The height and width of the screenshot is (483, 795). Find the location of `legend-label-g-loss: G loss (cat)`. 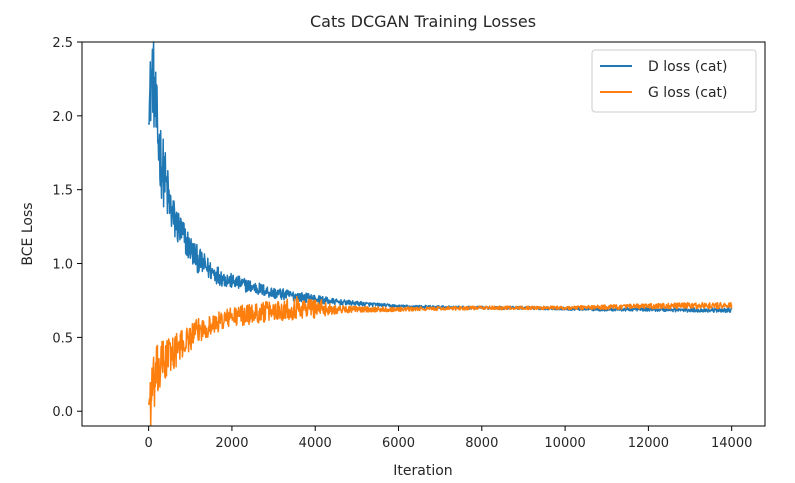

legend-label-g-loss: G loss (cat) is located at coordinates (687, 93).